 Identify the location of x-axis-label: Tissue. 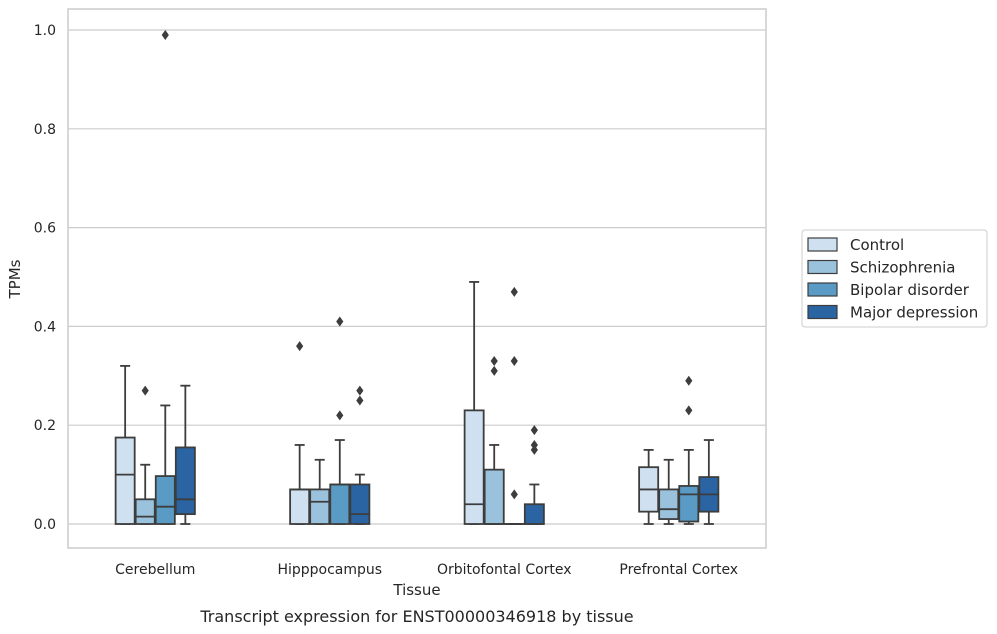
(416, 590).